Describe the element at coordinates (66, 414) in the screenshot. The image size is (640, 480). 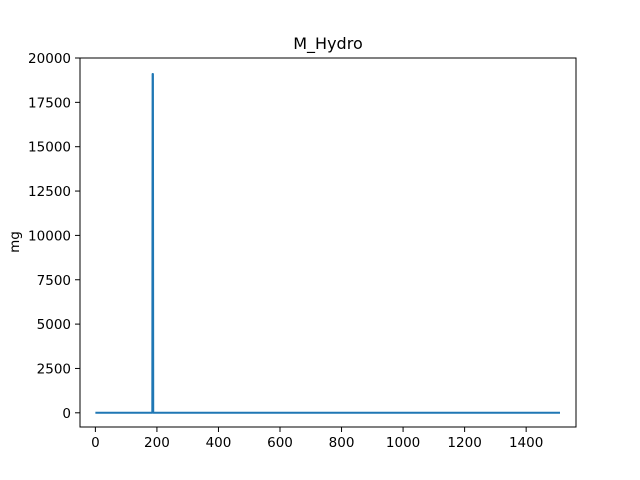
I see `y-tick-label: 0` at that location.